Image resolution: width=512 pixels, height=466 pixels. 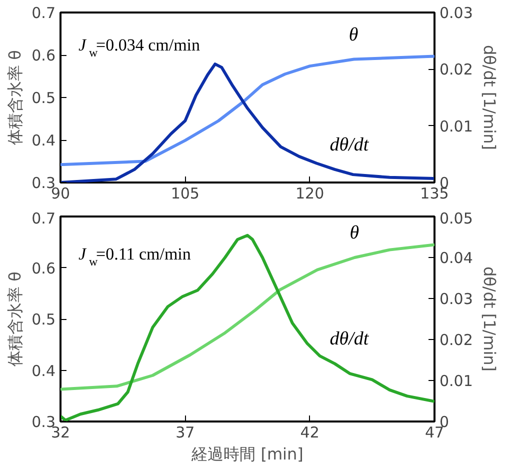 I want to click on y-tick-label: 0.3, so click(x=44, y=422).